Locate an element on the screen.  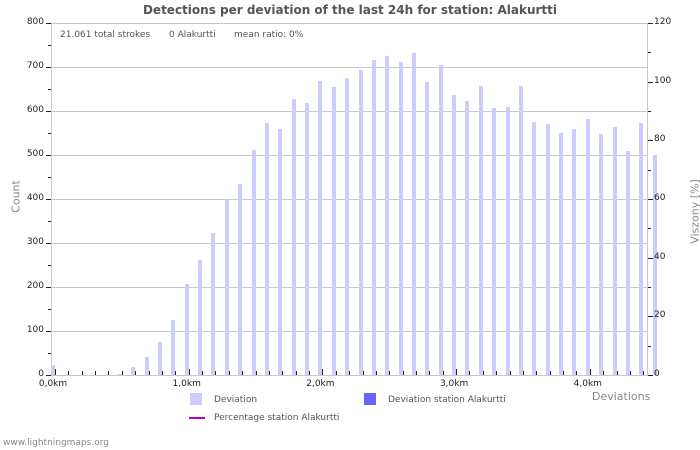
y-tick-label: 800 is located at coordinates (35, 22).